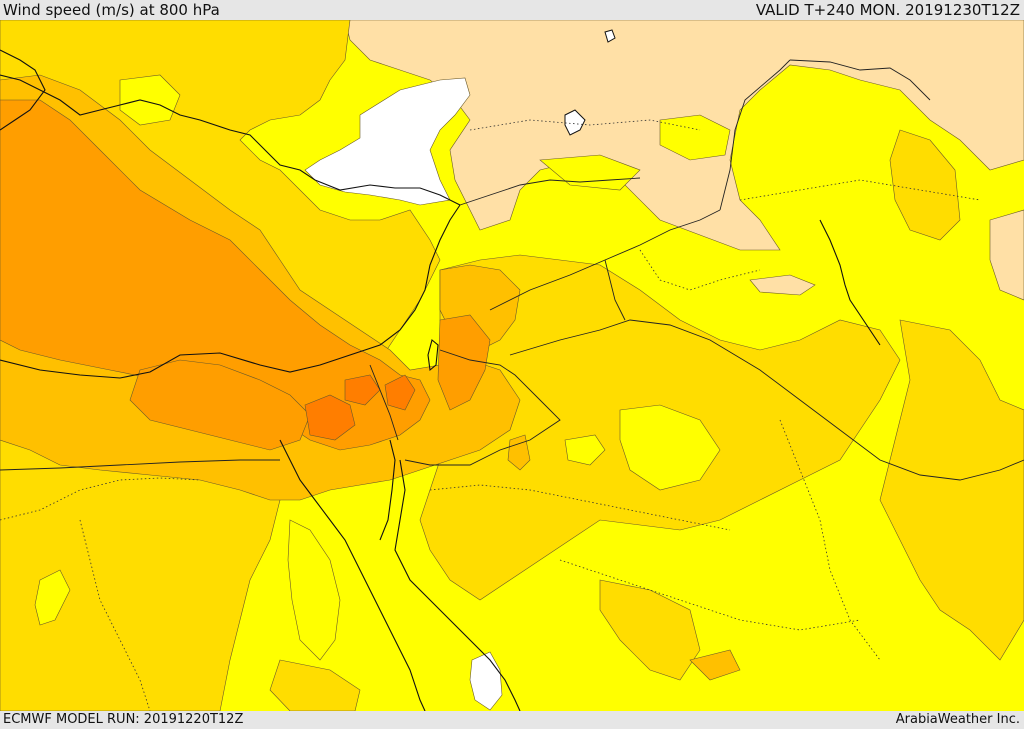 The height and width of the screenshot is (729, 1024). I want to click on admin-line-iraq, so click(700, 270).